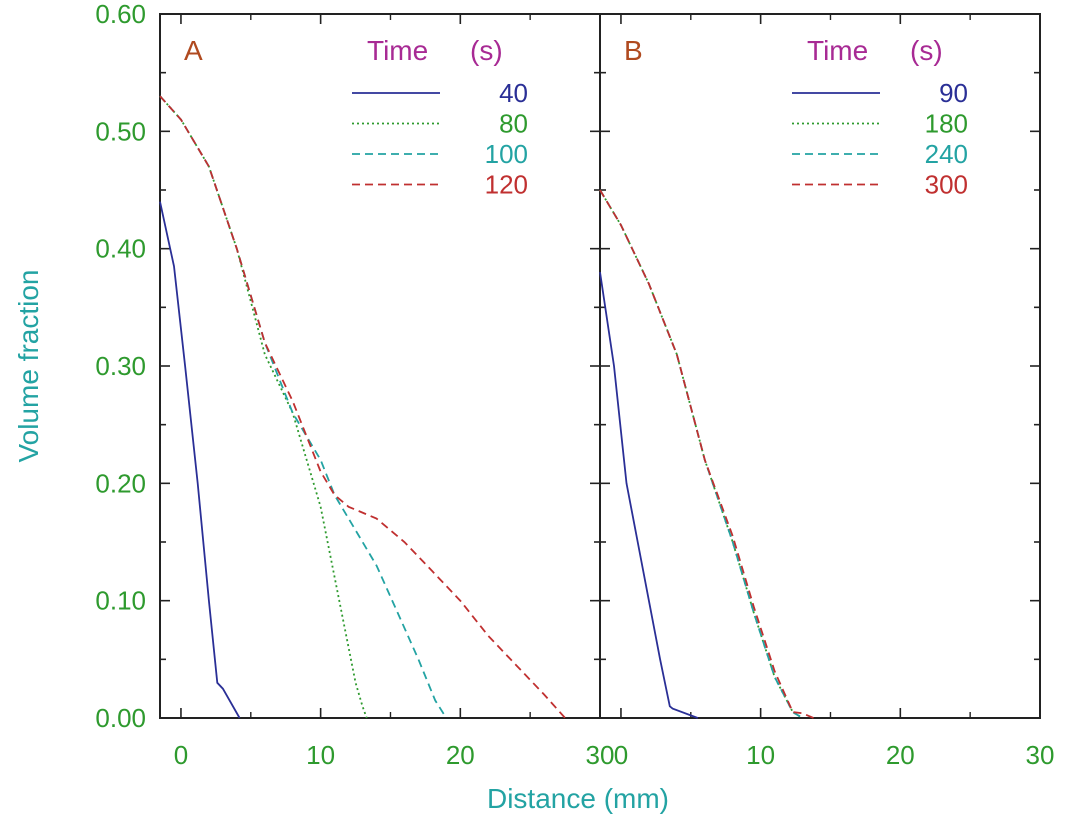  Describe the element at coordinates (946, 154) in the screenshot. I see `legend-label-240: 240` at that location.